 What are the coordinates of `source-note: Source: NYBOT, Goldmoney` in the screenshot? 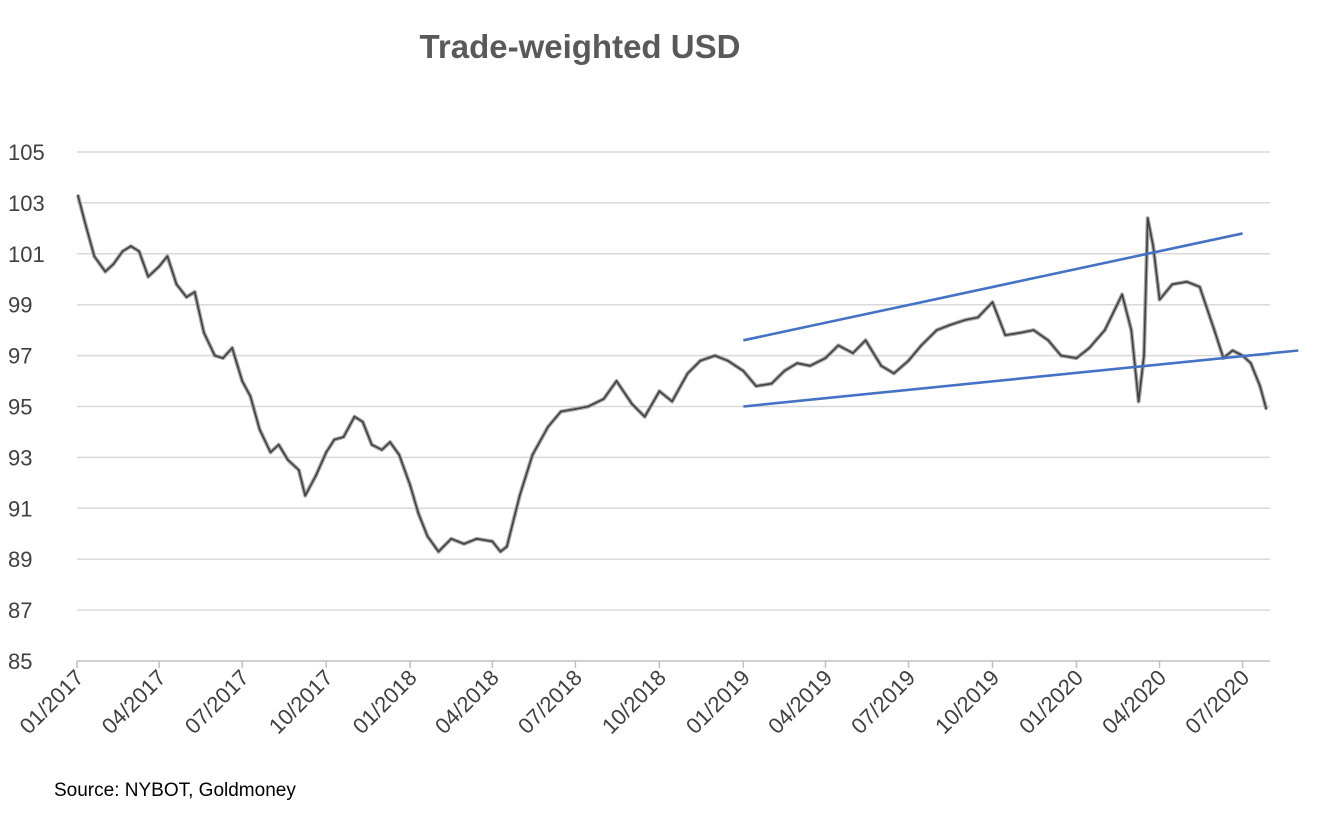 It's located at (175, 790).